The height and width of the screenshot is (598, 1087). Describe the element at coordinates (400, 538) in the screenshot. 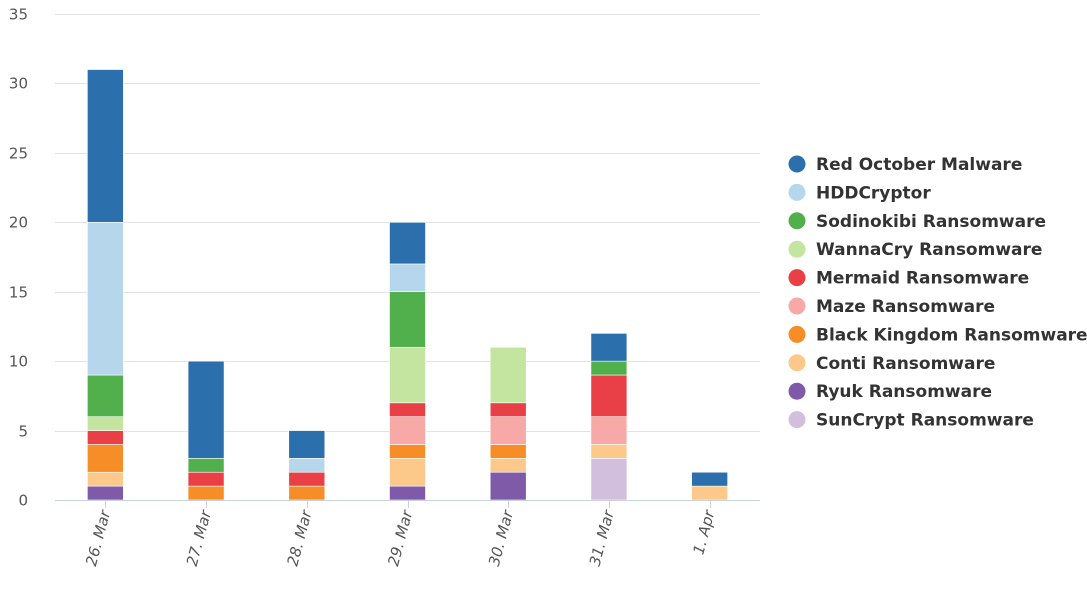

I see `x-tick-label: 29. Mar` at that location.